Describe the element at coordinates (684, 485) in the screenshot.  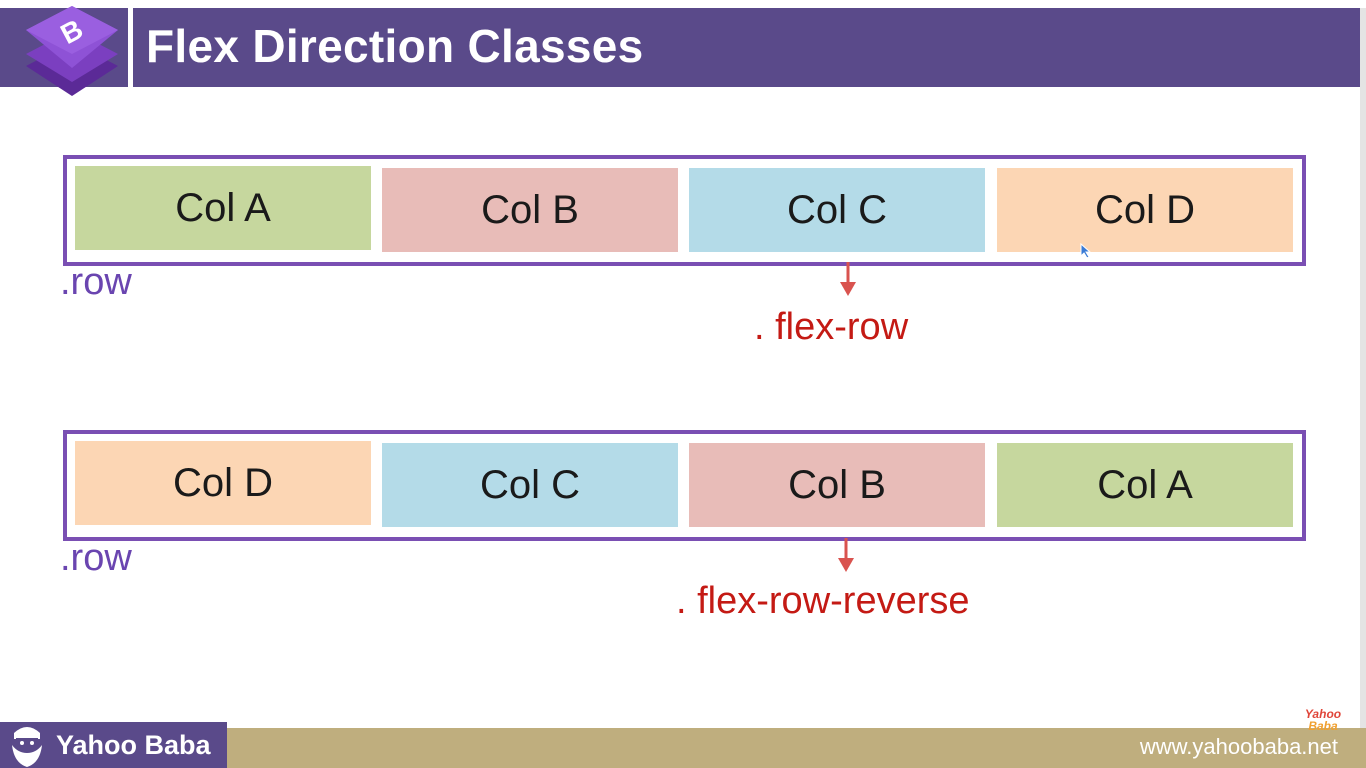
I see `row-container-2: Col D Col C Col B Col A` at that location.